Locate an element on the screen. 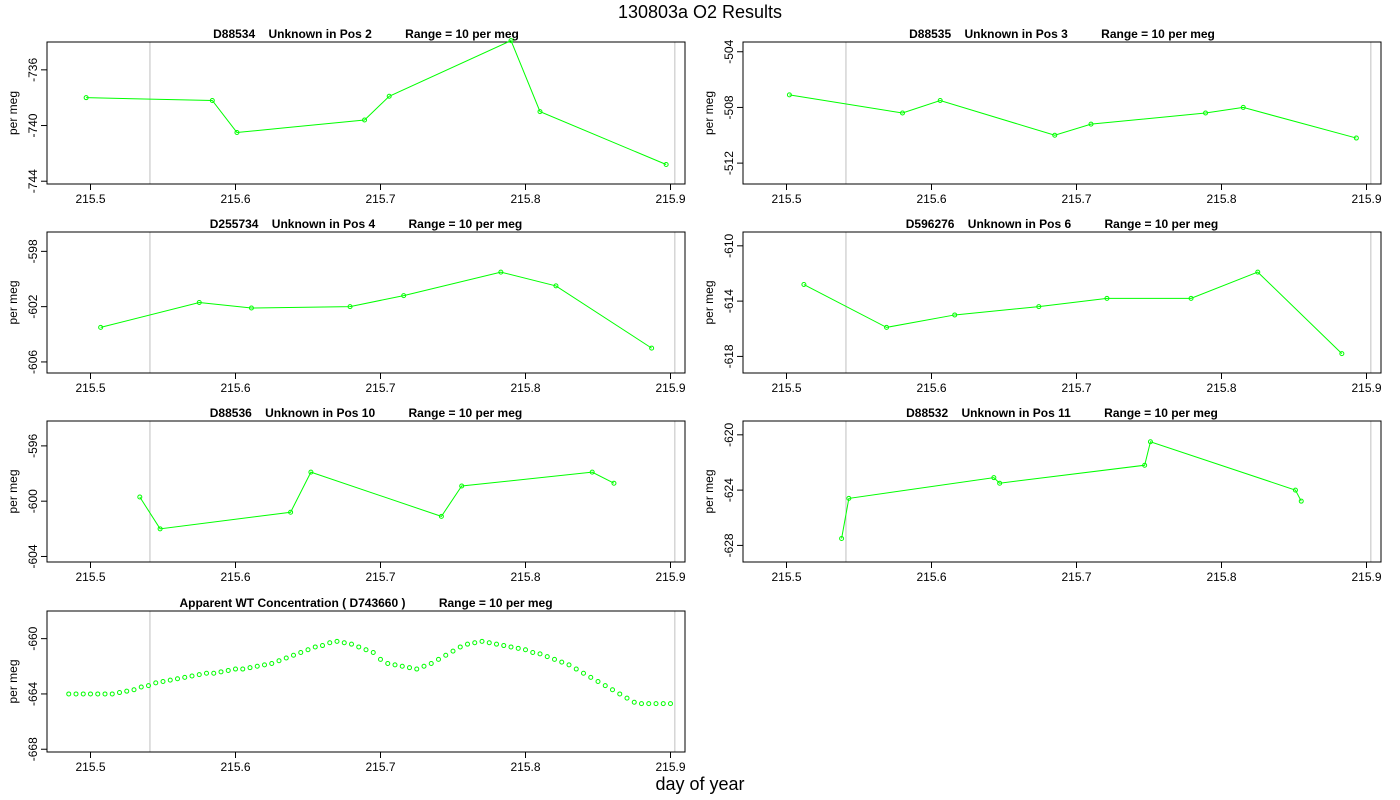 The image size is (1400, 800). y-tick-label: -620 is located at coordinates (729, 434).